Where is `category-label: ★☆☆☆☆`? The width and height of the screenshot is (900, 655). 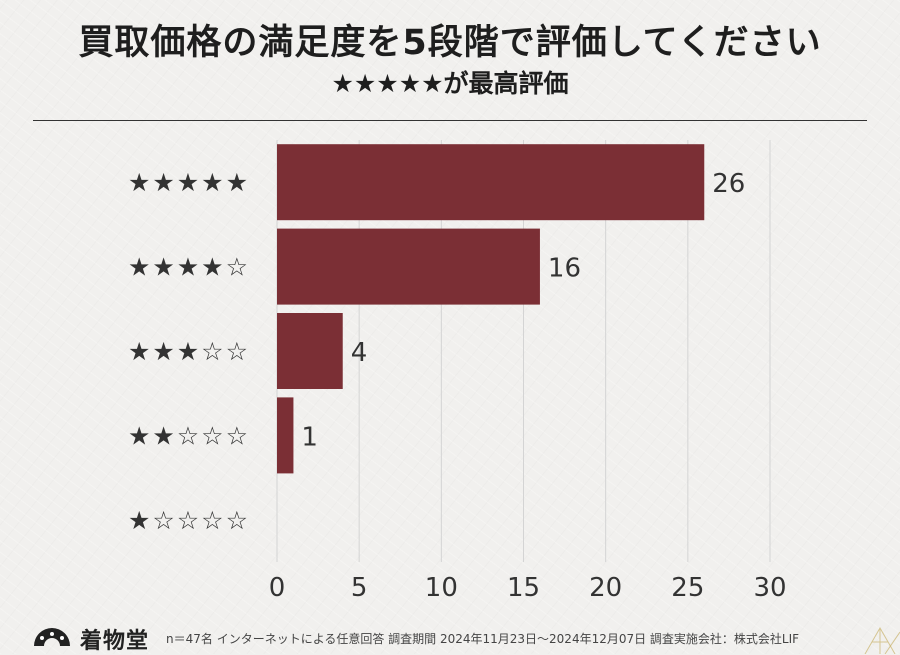
category-label: ★☆☆☆☆ is located at coordinates (189, 520).